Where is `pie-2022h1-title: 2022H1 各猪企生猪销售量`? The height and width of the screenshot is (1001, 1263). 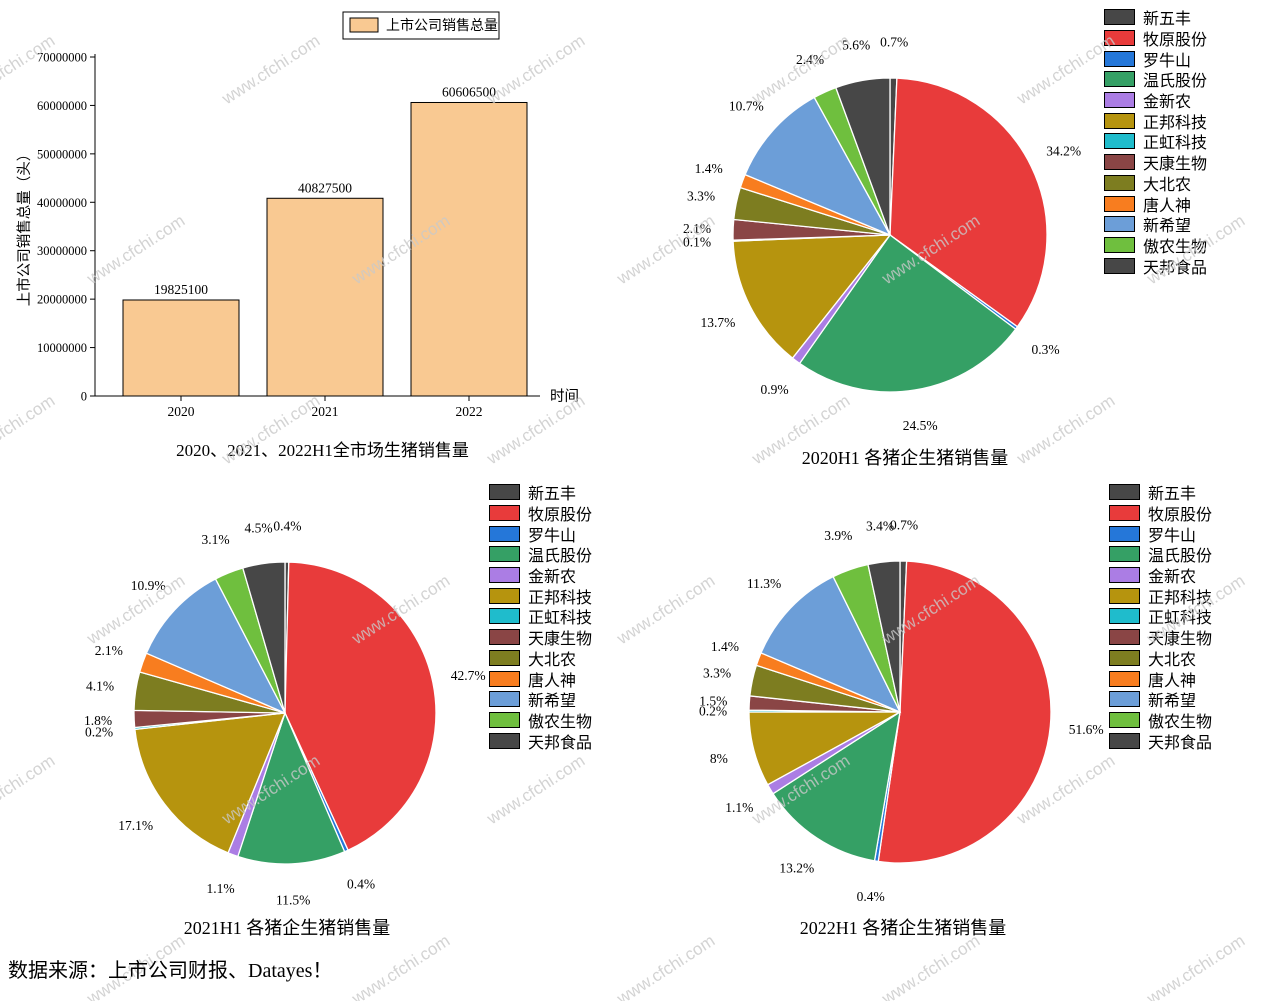
pie-2022h1-title: 2022H1 各猪企生猪销售量 is located at coordinates (903, 928).